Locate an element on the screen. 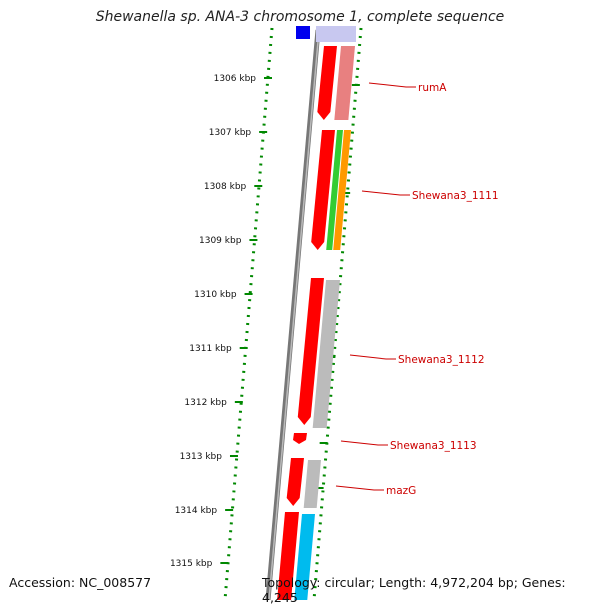  ruler-label: 1312 kbp is located at coordinates (205, 403).